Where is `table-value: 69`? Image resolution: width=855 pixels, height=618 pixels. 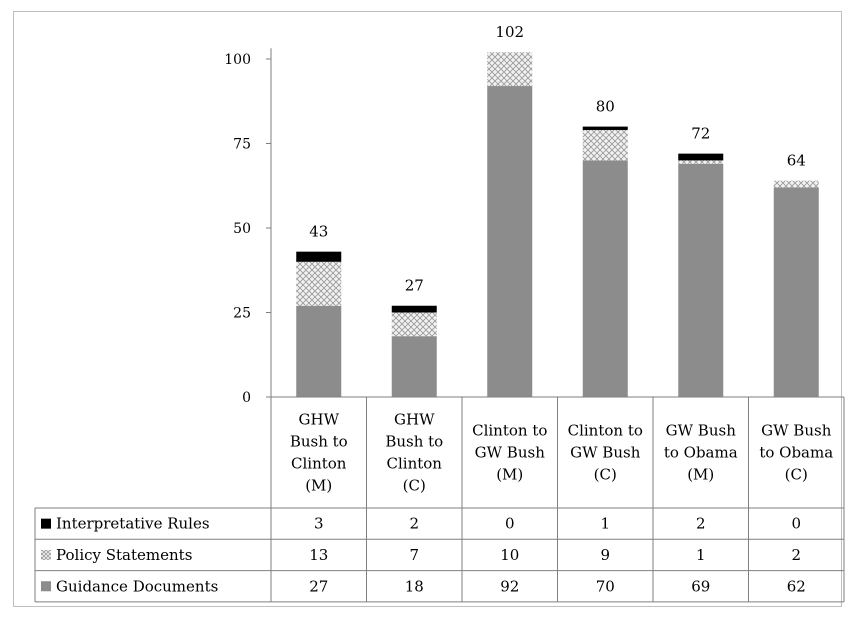
table-value: 69 is located at coordinates (700, 586).